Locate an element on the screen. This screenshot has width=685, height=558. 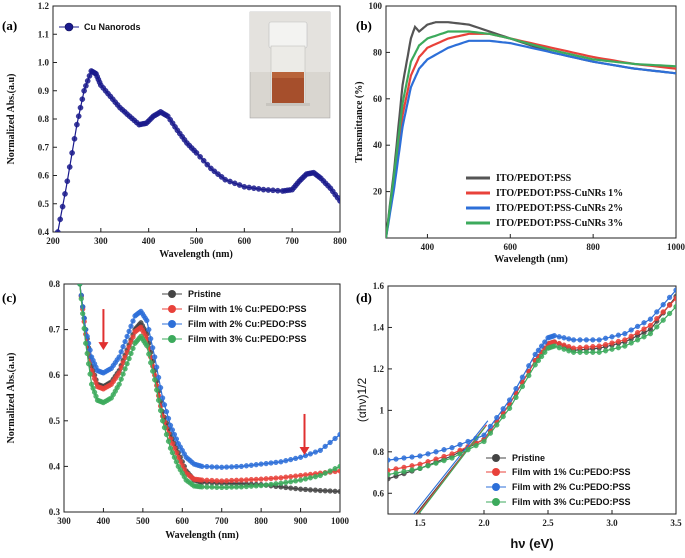
y-tick-label: 0.6 is located at coordinates (379, 493).